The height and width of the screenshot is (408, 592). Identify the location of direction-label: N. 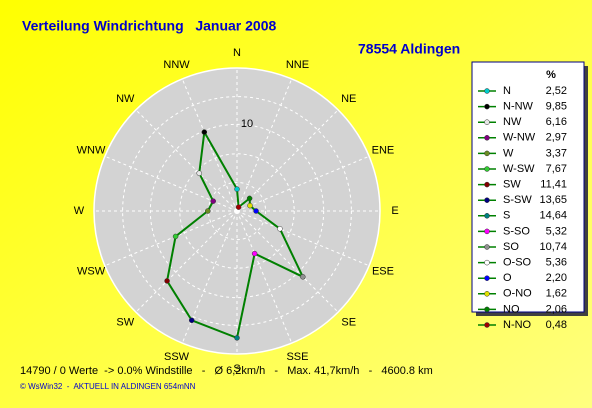
(237, 53).